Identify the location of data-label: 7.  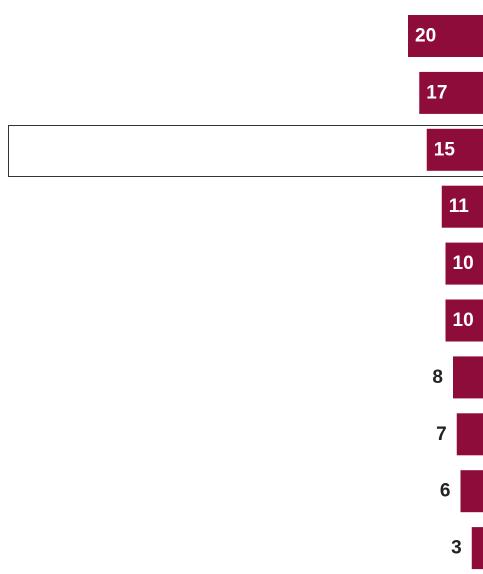
(441, 434).